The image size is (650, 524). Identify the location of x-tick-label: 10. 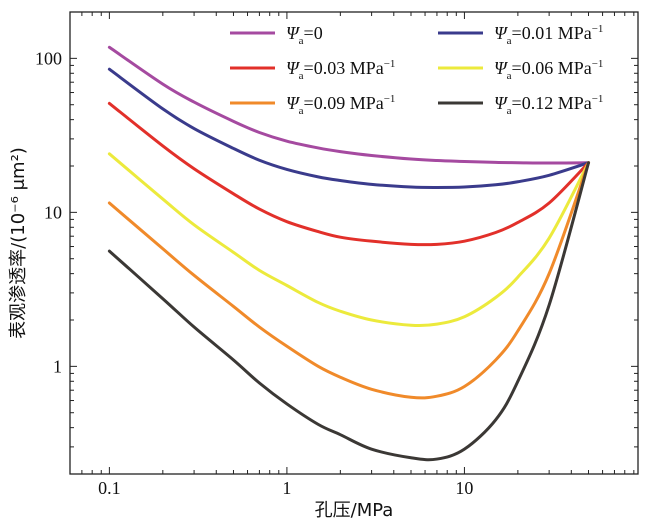
(464, 488).